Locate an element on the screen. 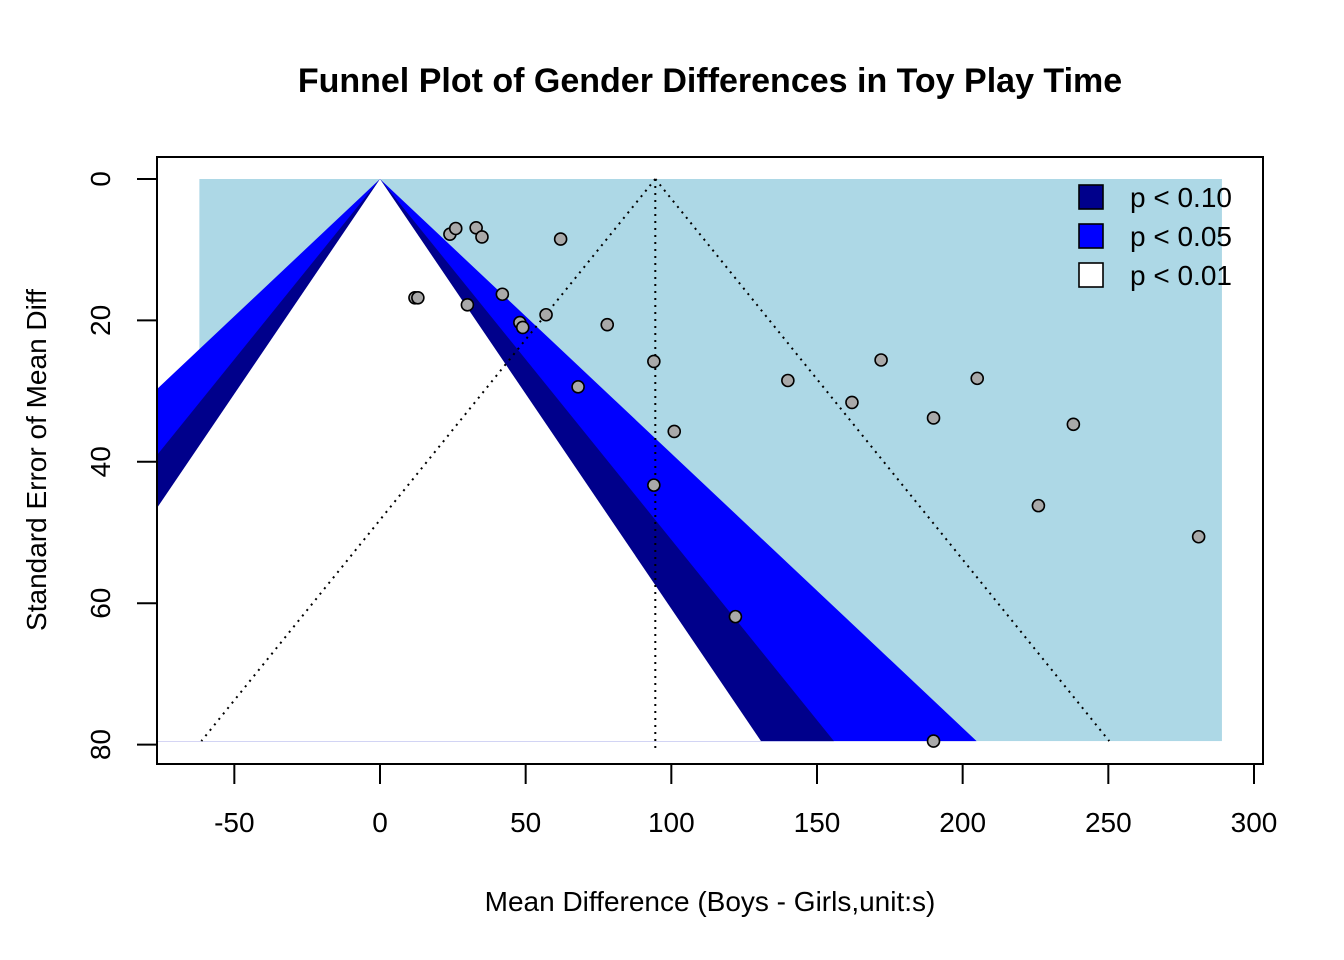 The width and height of the screenshot is (1344, 960). x-tick-label-50: 50 is located at coordinates (525, 822).